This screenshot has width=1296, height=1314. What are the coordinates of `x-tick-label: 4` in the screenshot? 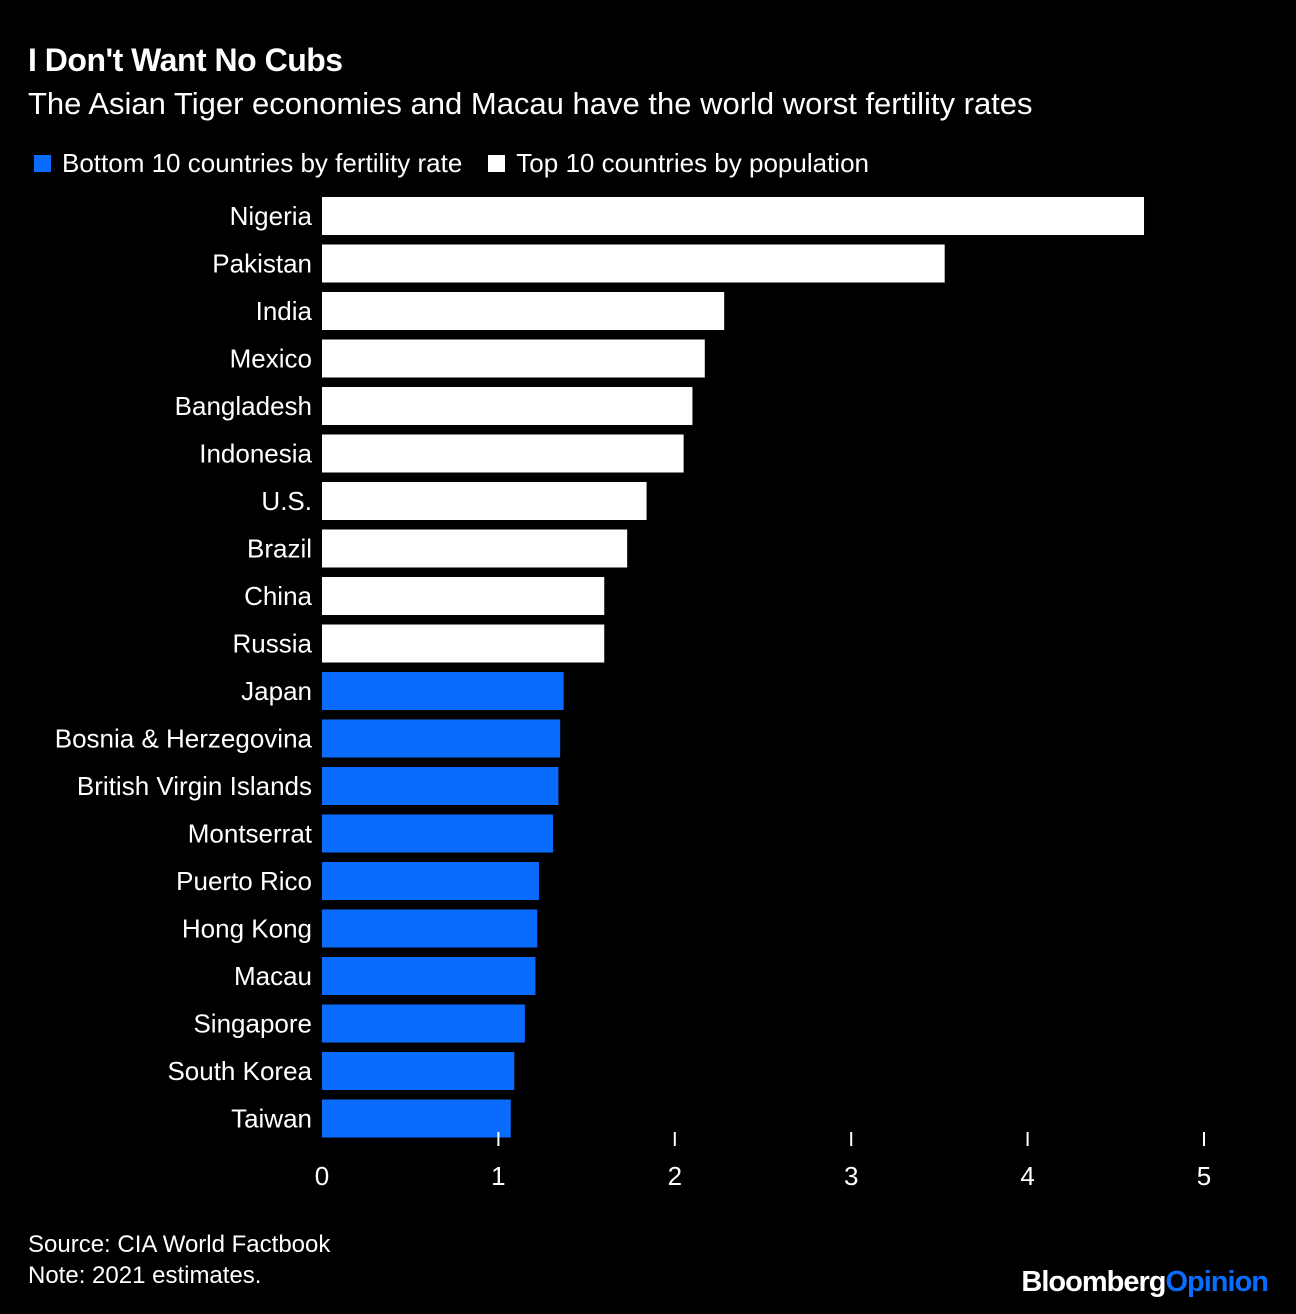 It's located at (1027, 1176).